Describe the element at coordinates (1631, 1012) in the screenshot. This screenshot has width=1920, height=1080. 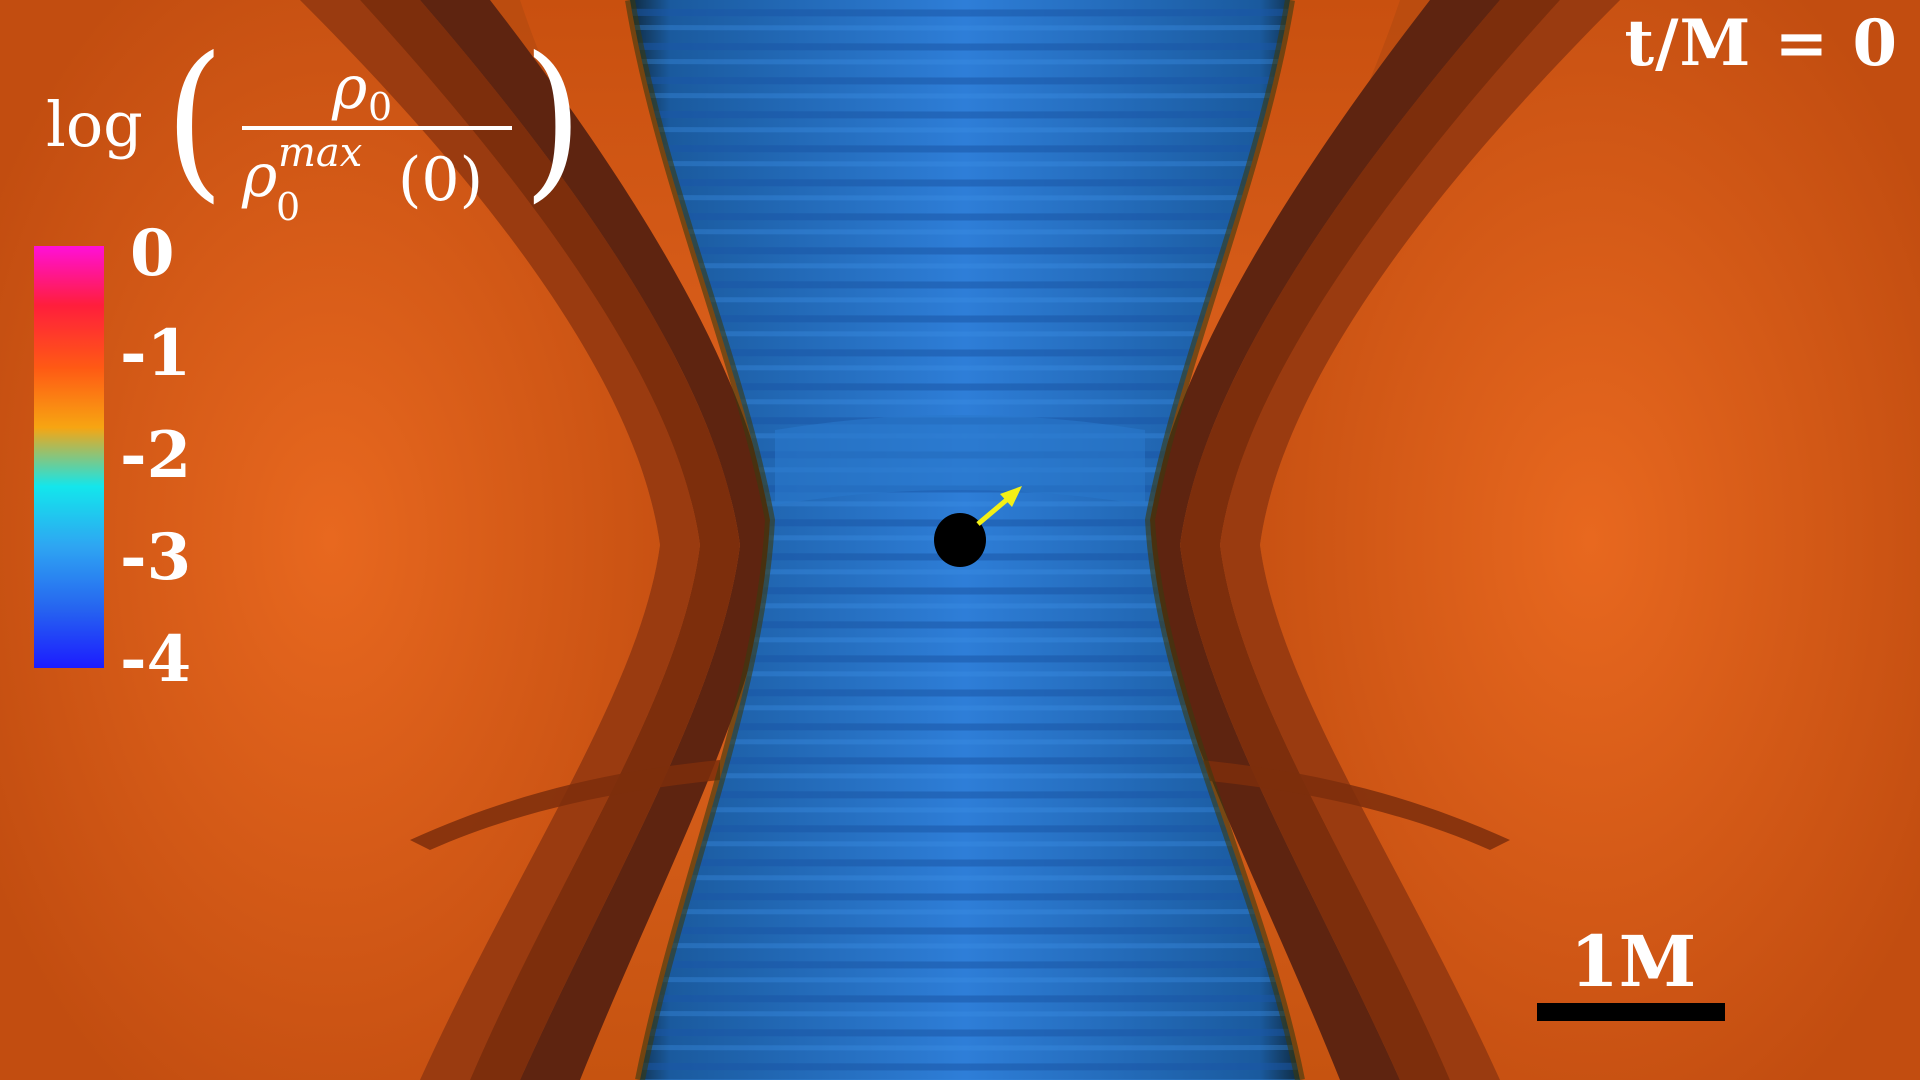
I see `scale-bar` at that location.